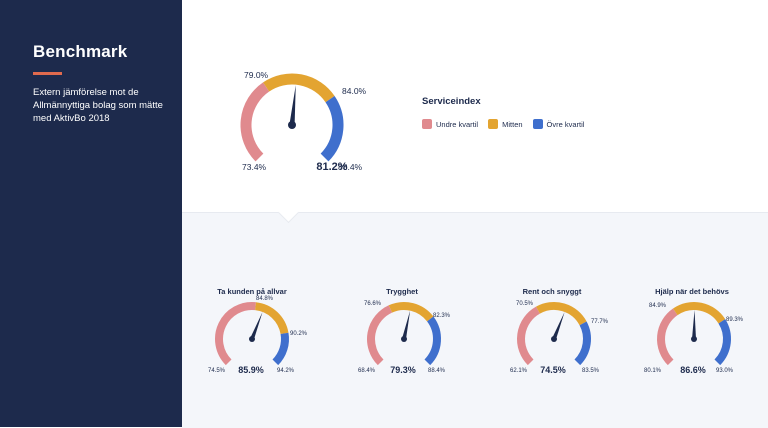 The height and width of the screenshot is (428, 768). Describe the element at coordinates (537, 124) in the screenshot. I see `legend-swatch-high` at that location.